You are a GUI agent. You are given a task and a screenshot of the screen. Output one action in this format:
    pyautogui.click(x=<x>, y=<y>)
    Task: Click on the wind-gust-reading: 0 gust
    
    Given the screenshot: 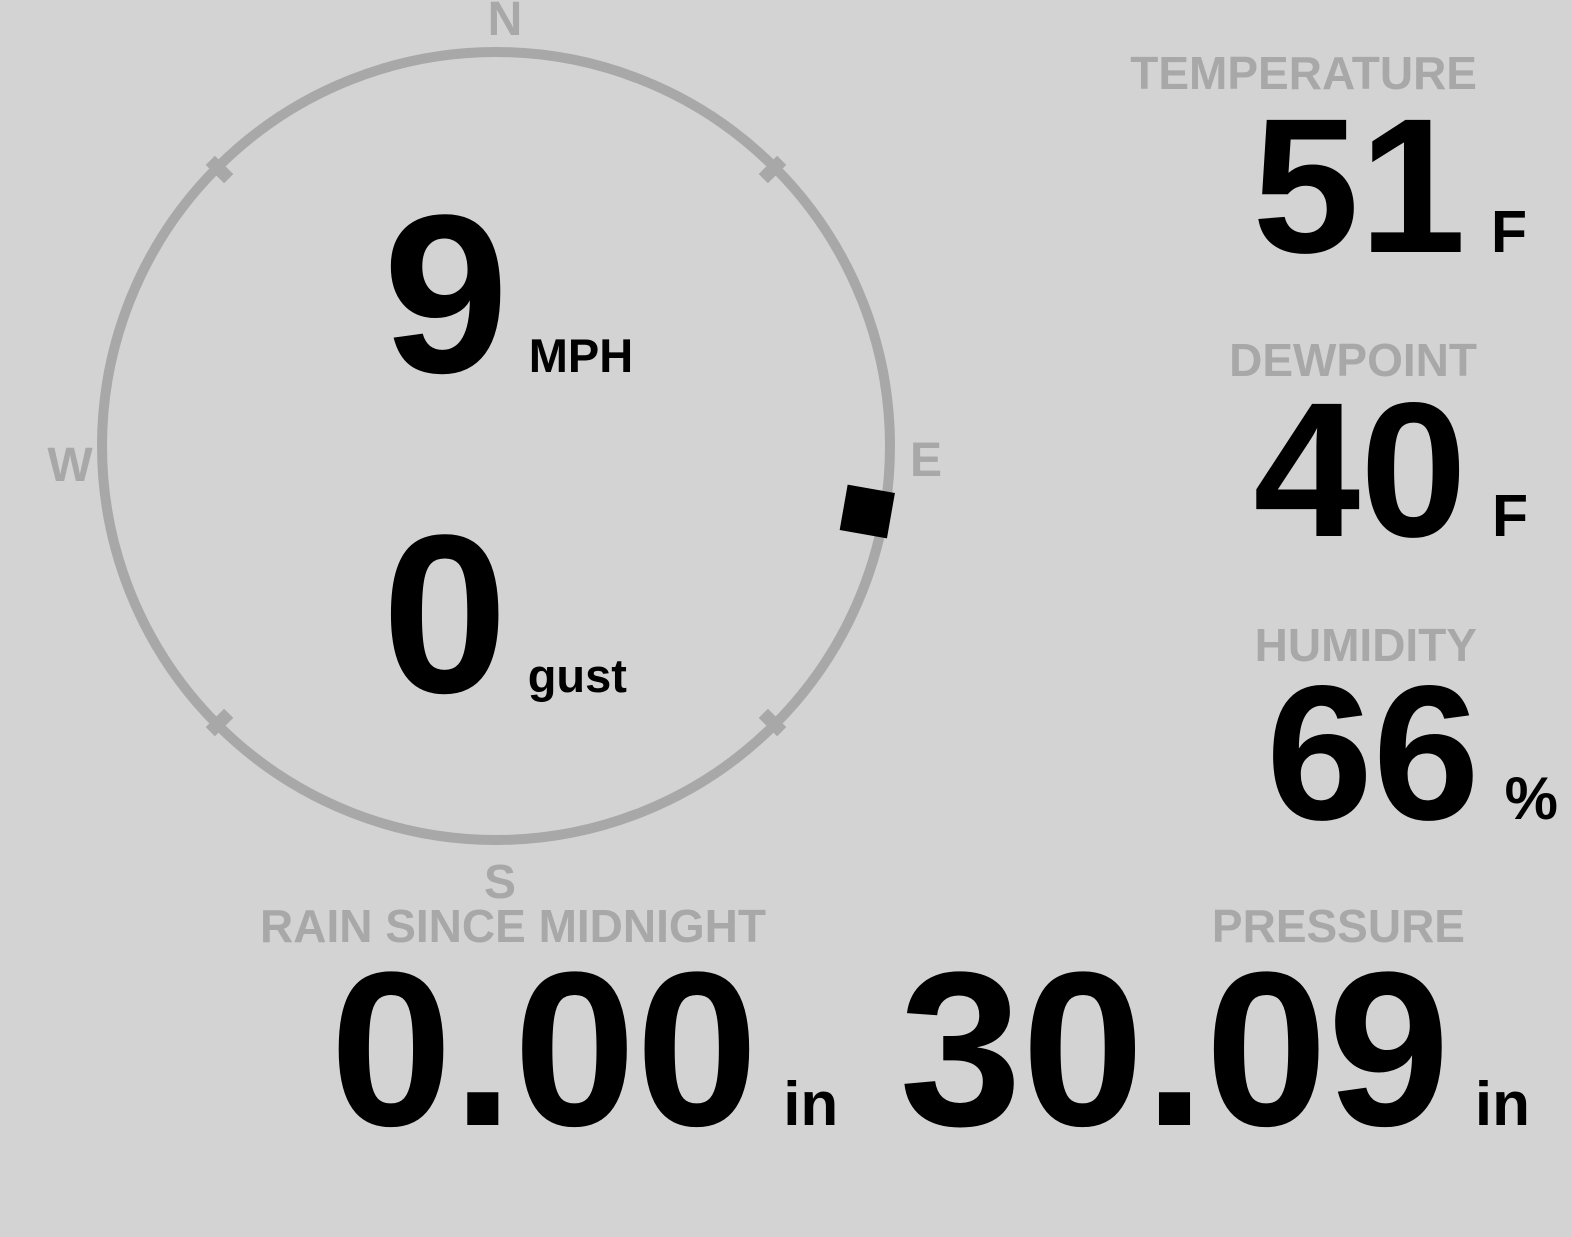 What is the action you would take?
    pyautogui.click(x=504, y=614)
    